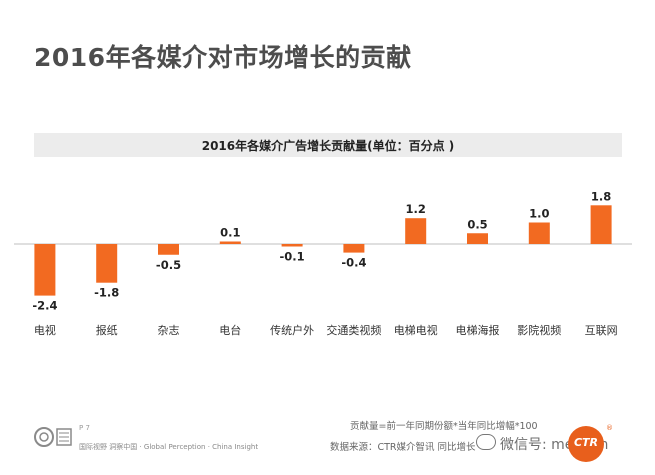  What do you see at coordinates (609, 428) in the screenshot?
I see `registered-mark: ®` at bounding box center [609, 428].